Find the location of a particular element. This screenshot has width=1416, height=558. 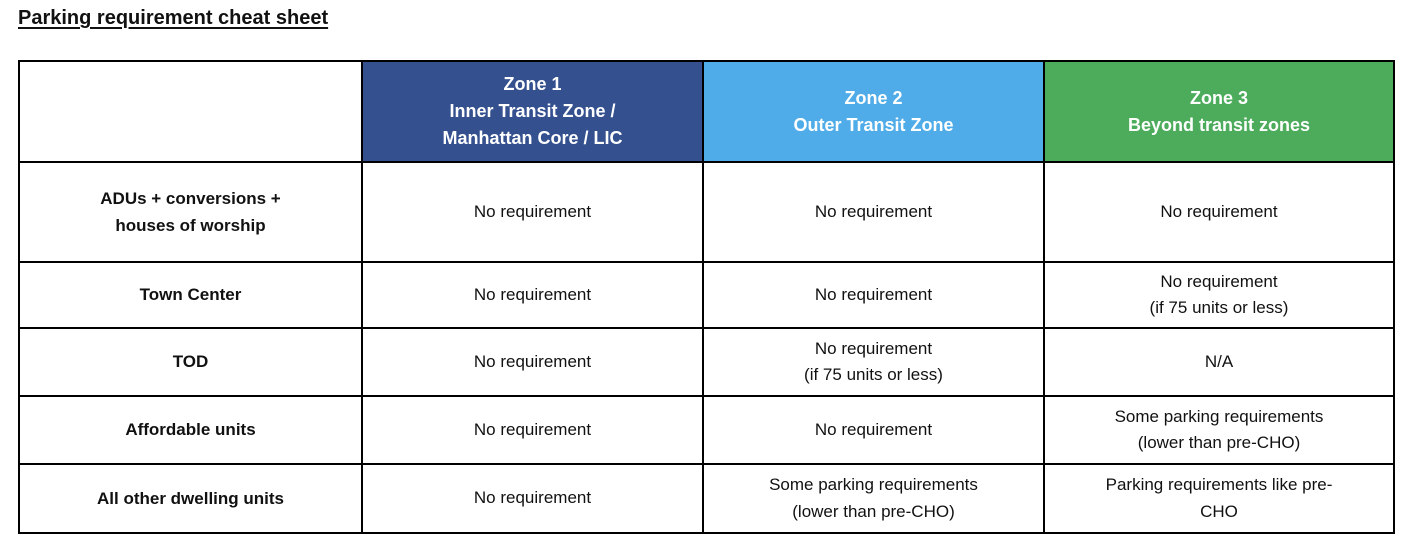

cell-tod-zone2: No requirement (if 75 units or less) is located at coordinates (873, 362).